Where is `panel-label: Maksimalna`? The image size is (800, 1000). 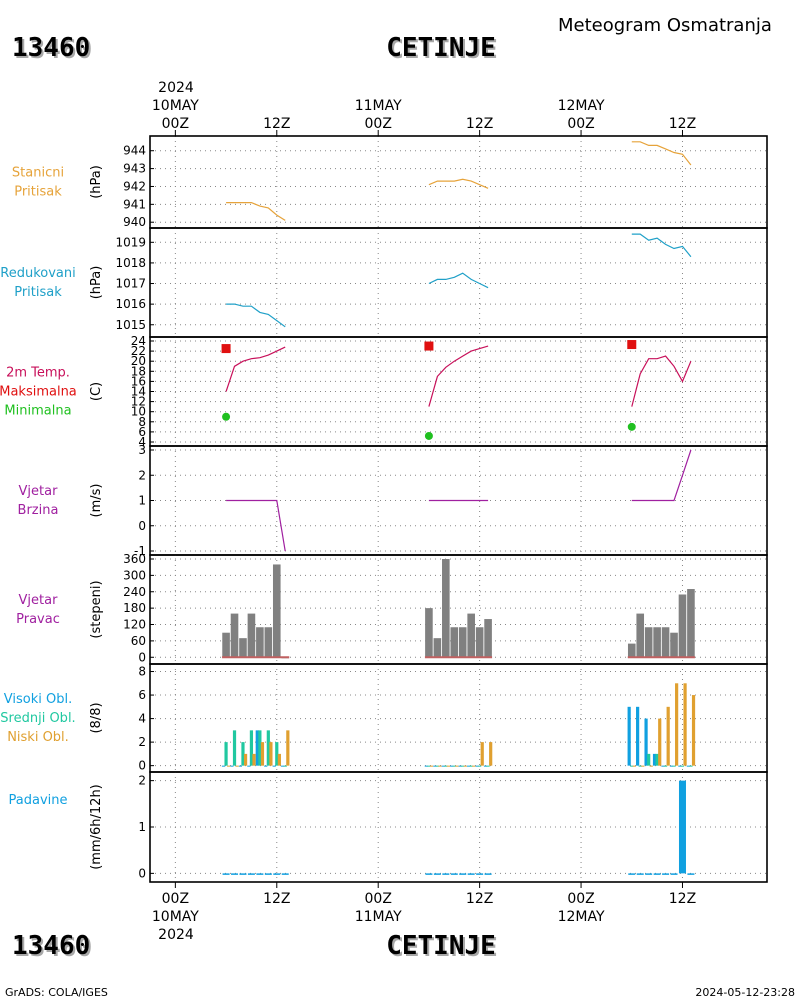
panel-label: Maksimalna is located at coordinates (38, 392).